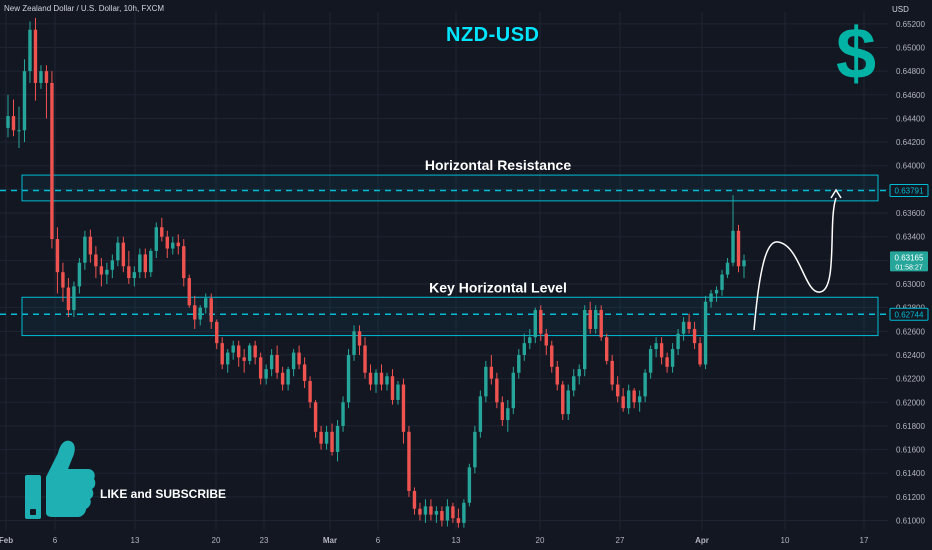 Image resolution: width=932 pixels, height=550 pixels. I want to click on y-tick-label: 0.63000, so click(910, 284).